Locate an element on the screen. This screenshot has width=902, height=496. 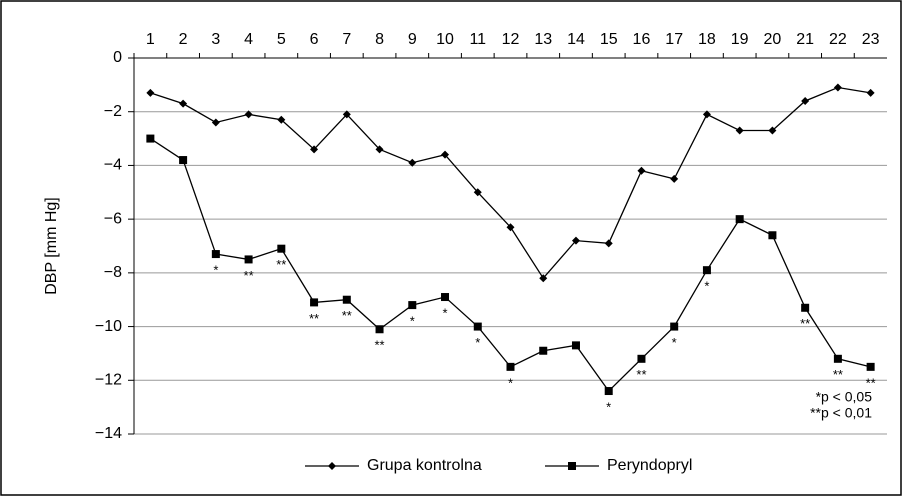
x-tick-label: 1 is located at coordinates (150, 39).